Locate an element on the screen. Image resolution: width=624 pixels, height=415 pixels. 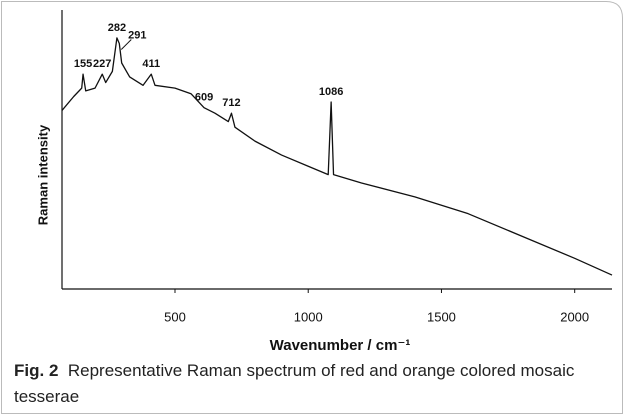
peak-label: 609 is located at coordinates (204, 98).